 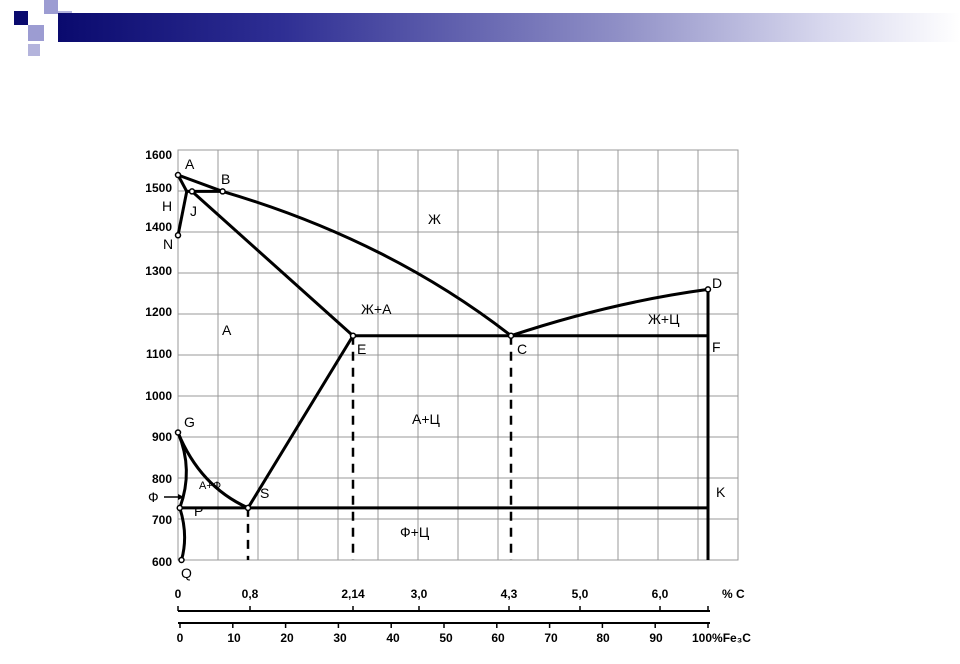 I want to click on point-label-g: G, so click(x=189, y=422).